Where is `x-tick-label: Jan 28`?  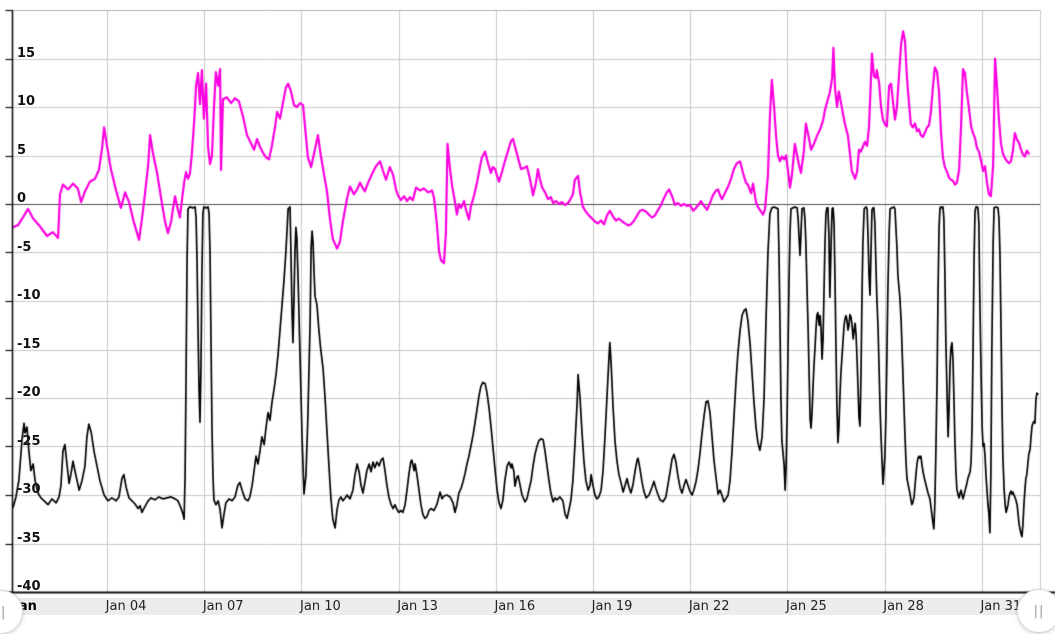
x-tick-label: Jan 28 is located at coordinates (903, 606).